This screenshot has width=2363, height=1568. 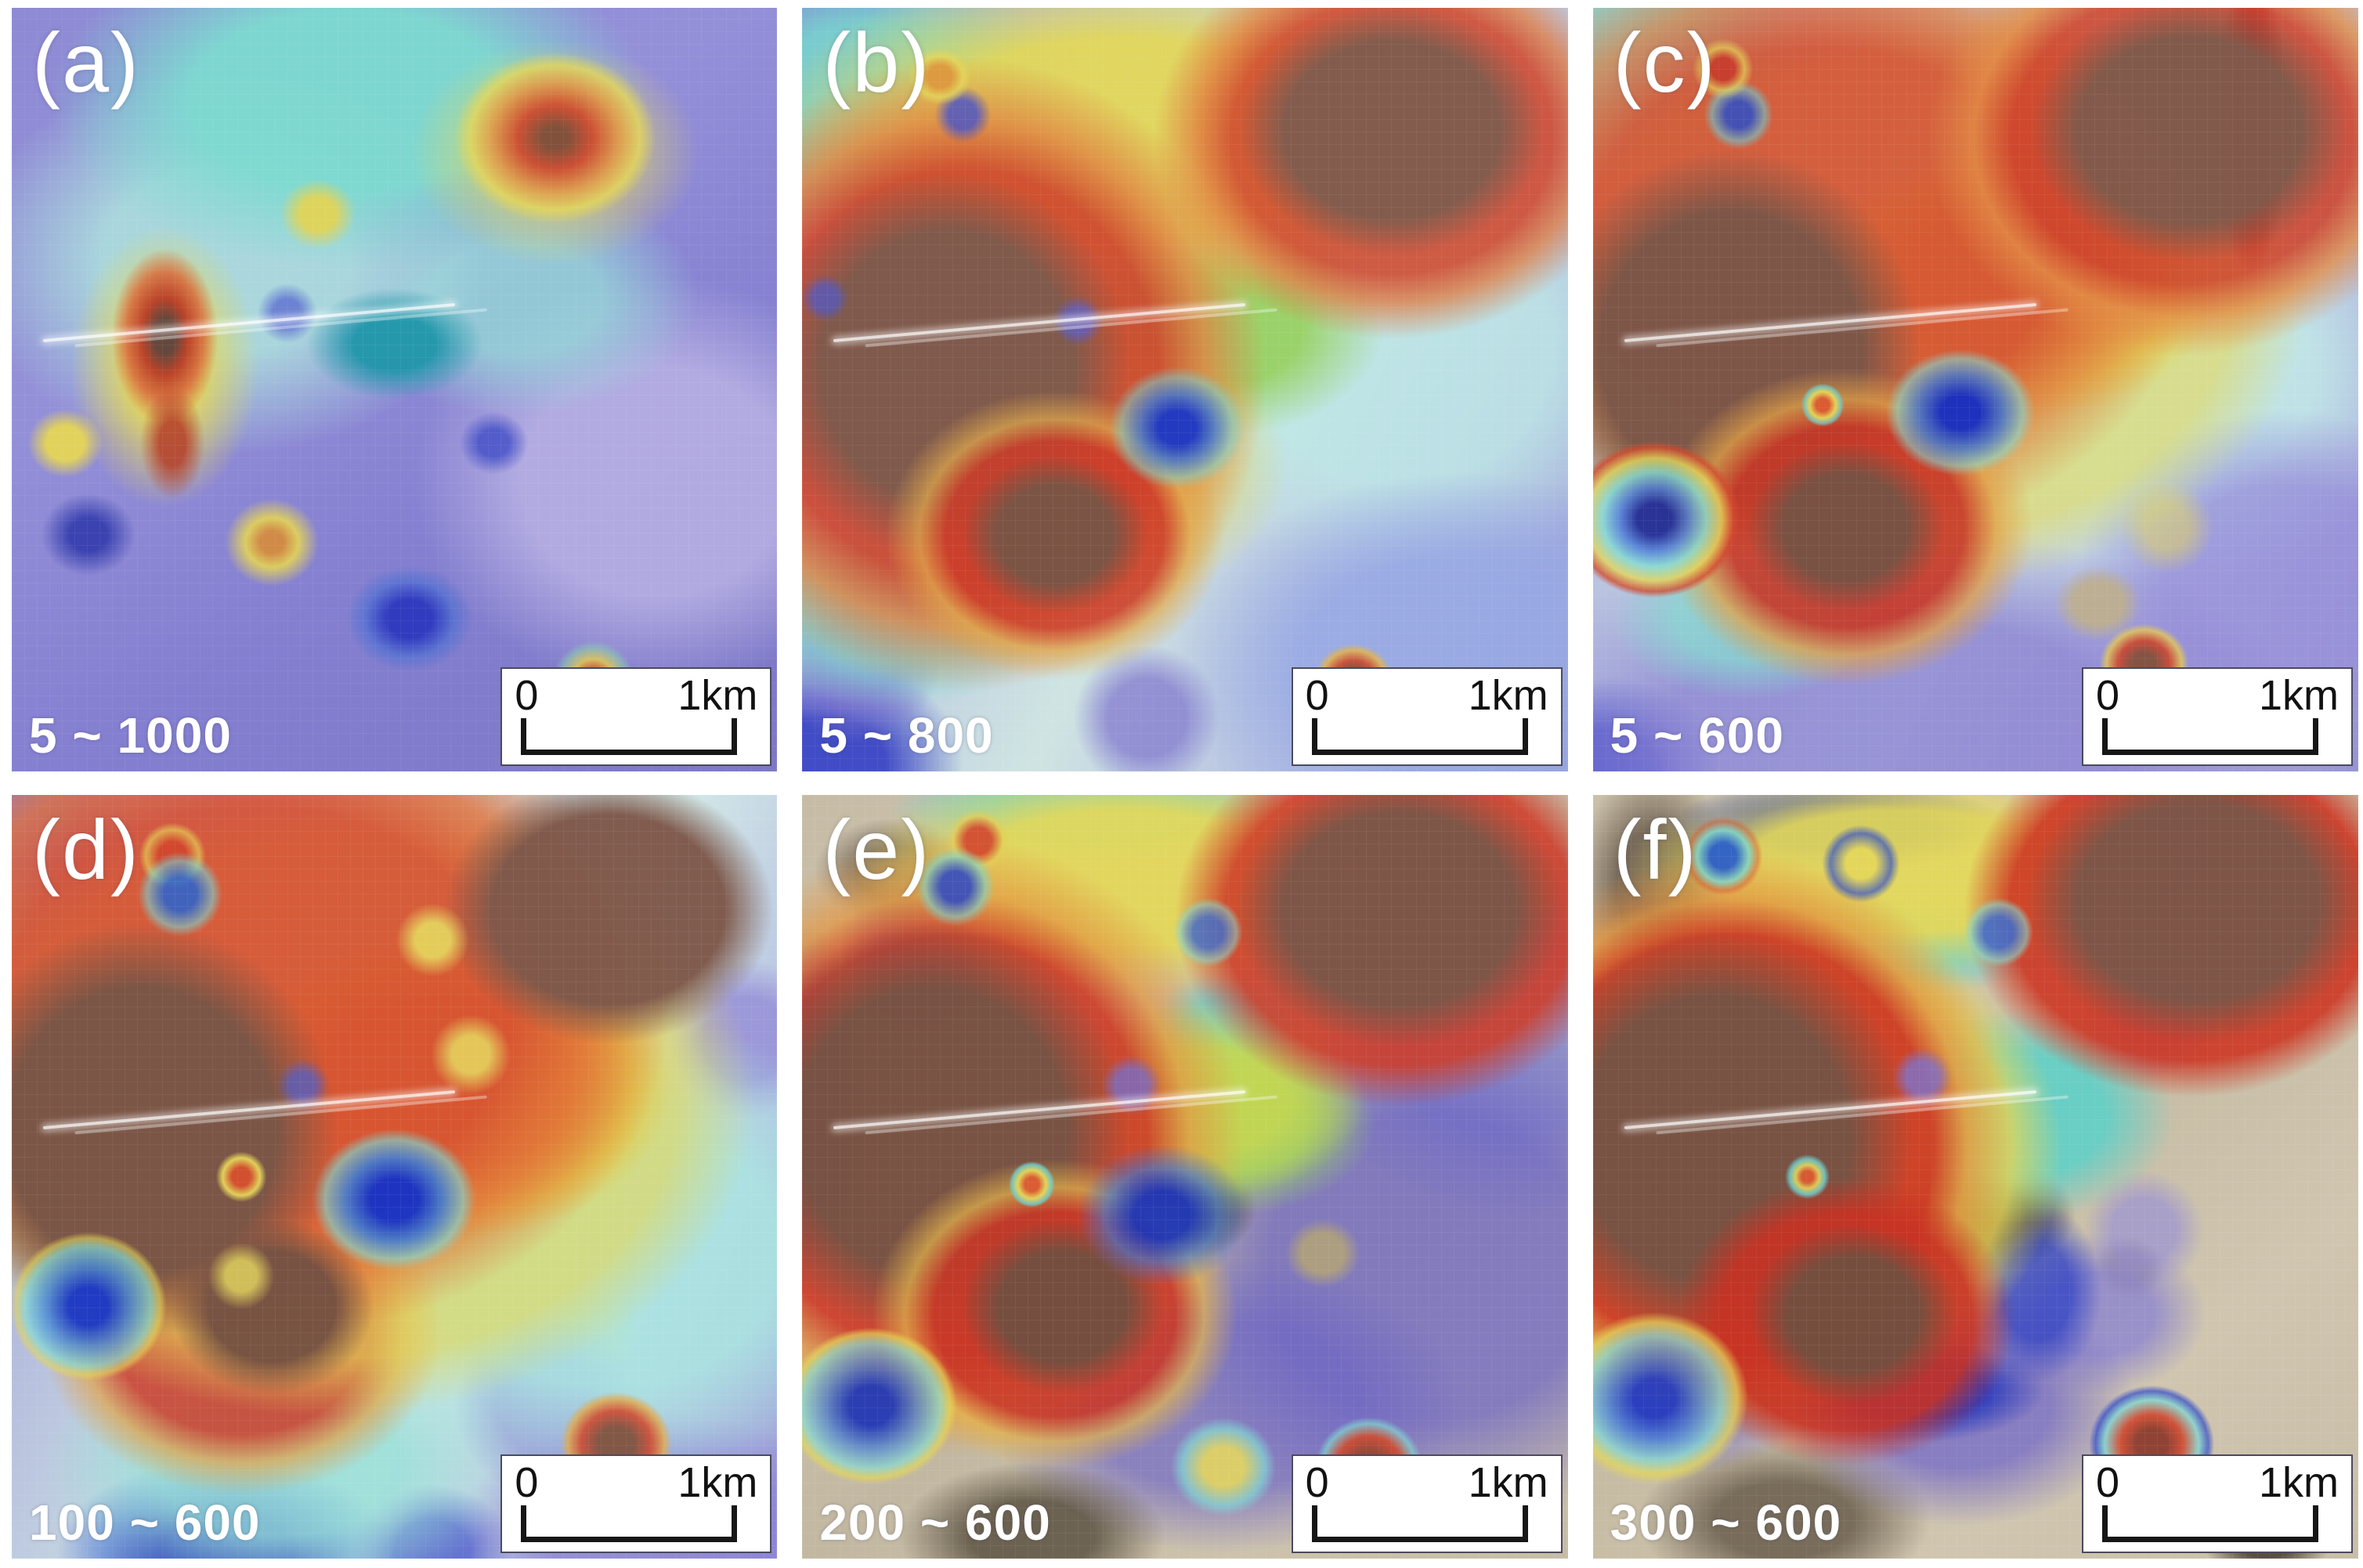 I want to click on density-range-label: 5 ~ 1000, so click(x=130, y=735).